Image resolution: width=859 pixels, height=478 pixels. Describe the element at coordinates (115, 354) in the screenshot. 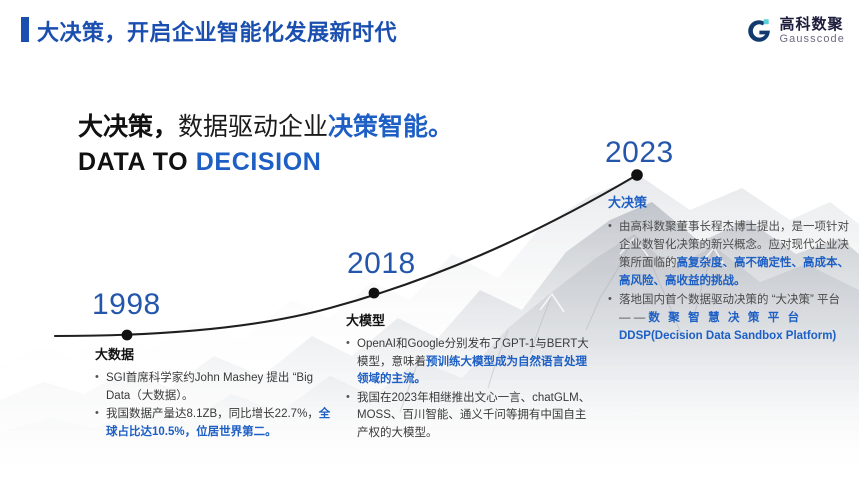

I see `milestone-heading-1998: 大数据` at that location.